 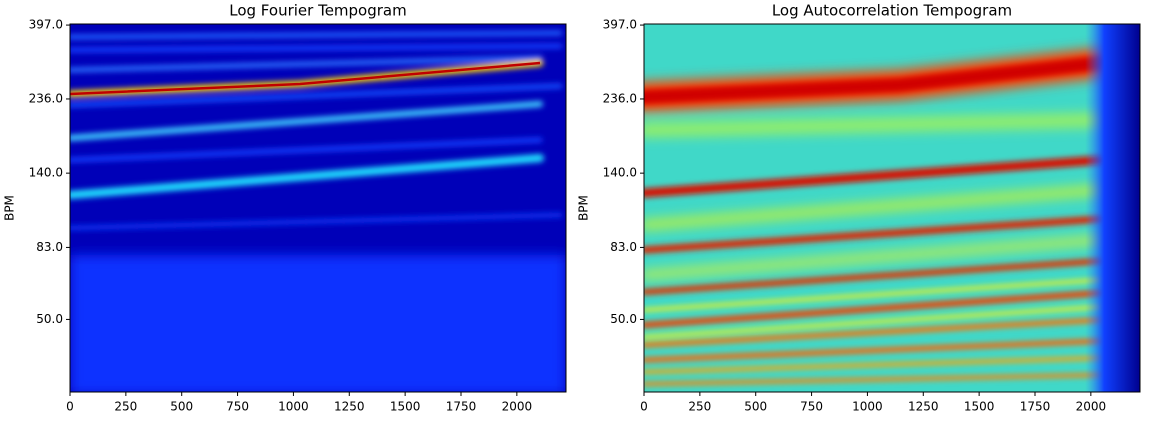 I want to click on chart-title: Log Autocorrelation Tempogram, so click(x=892, y=11).